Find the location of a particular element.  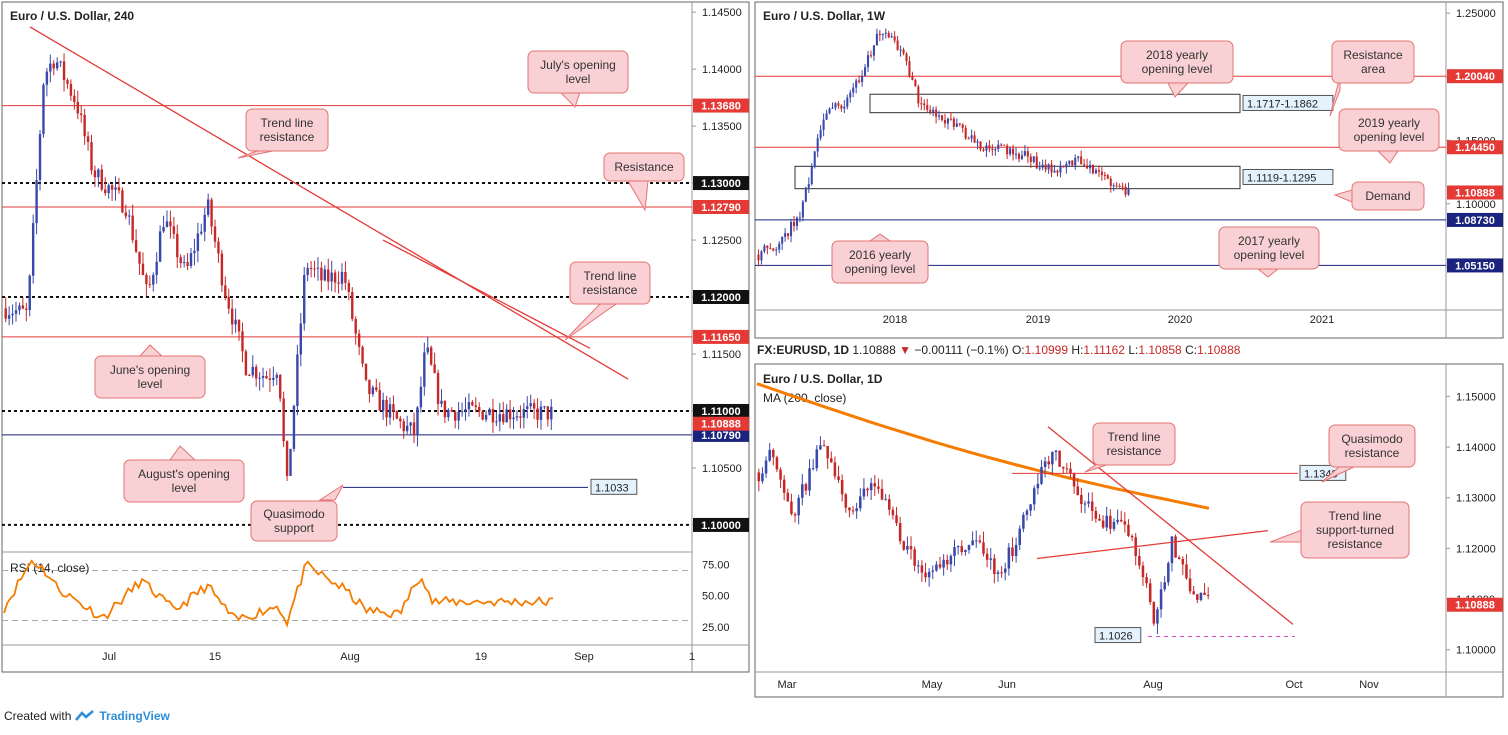

tradingview-brand: TradingView is located at coordinates (134, 716).